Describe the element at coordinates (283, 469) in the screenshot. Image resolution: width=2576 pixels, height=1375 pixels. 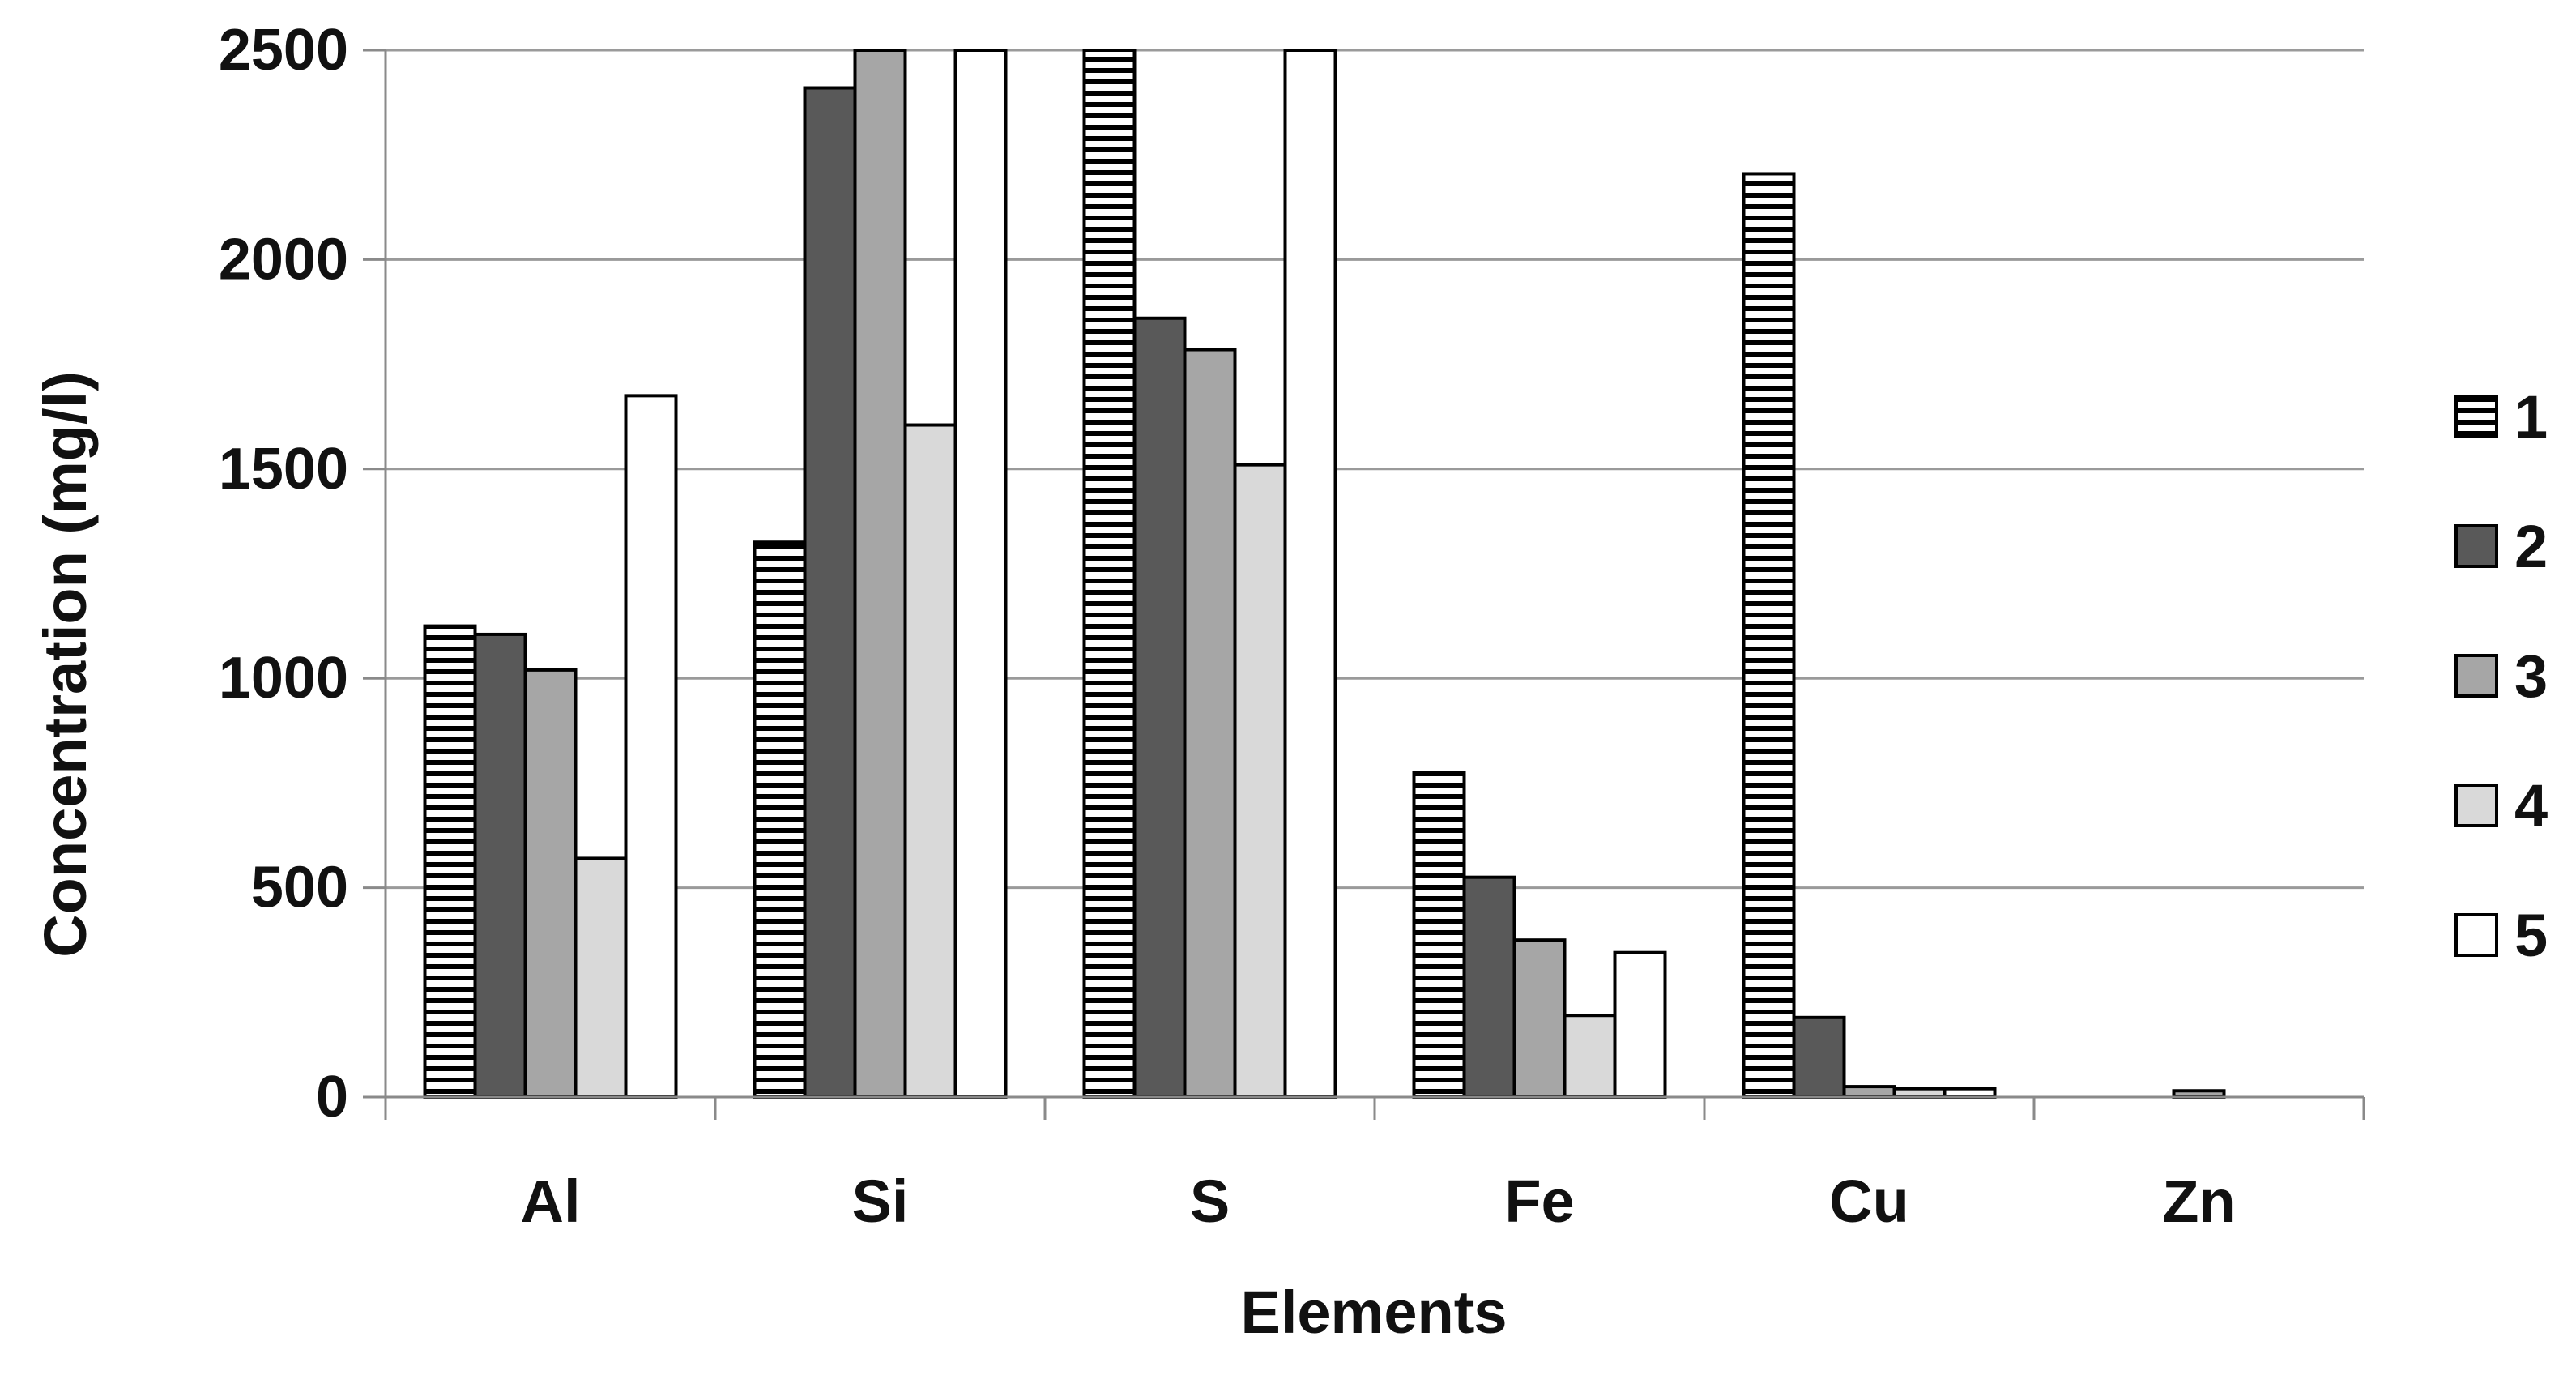
I see `y-tick-label: 1500` at that location.